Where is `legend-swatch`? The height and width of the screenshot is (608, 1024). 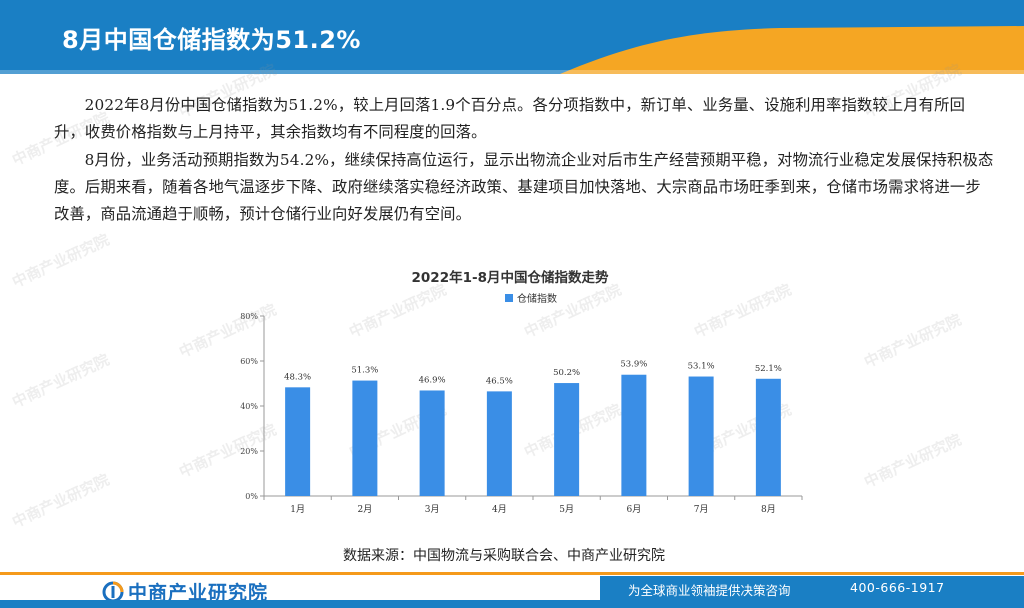 legend-swatch is located at coordinates (509, 297).